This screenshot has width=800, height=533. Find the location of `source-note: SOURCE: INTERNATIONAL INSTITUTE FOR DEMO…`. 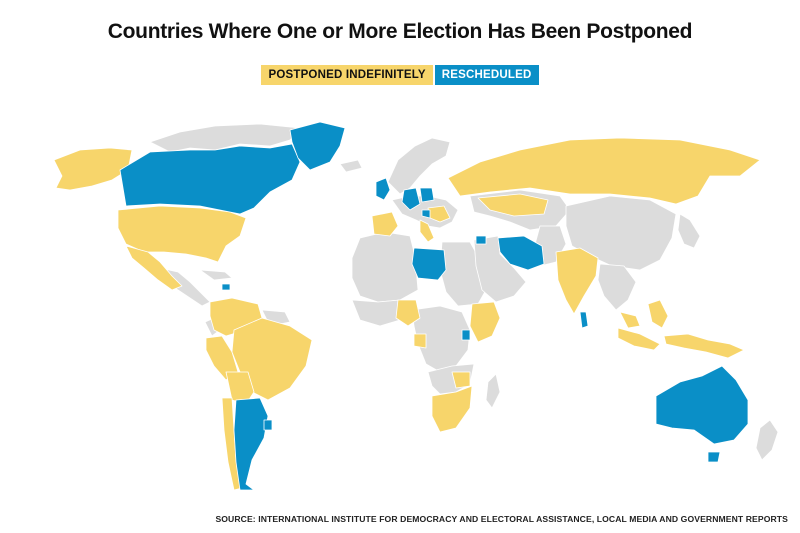

source-note: SOURCE: INTERNATIONAL INSTITUTE FOR DEMO… is located at coordinates (501, 519).